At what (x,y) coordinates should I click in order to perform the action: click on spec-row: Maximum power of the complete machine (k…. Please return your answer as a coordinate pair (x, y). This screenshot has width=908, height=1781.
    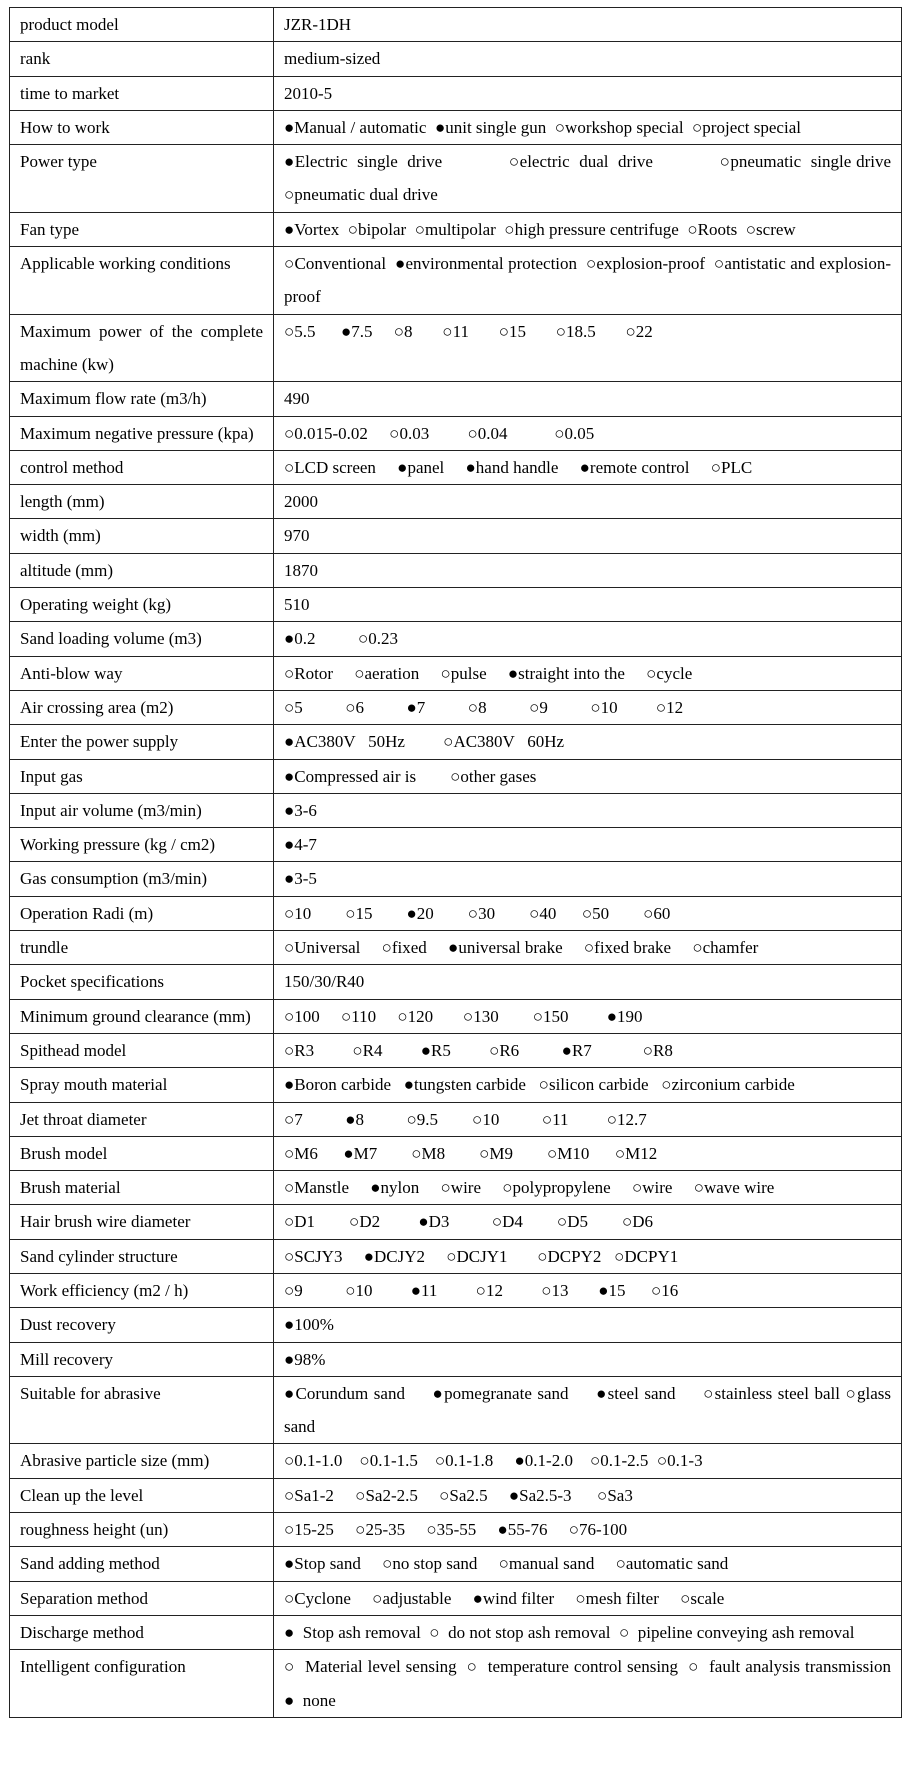
    Looking at the image, I should click on (455, 348).